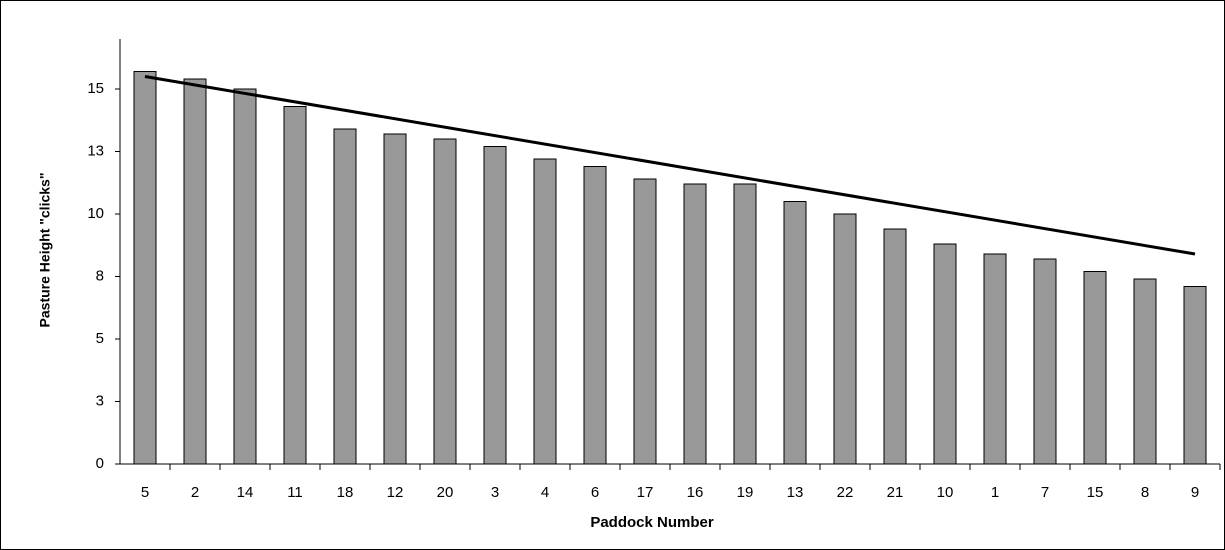 The height and width of the screenshot is (550, 1225). I want to click on y-tick-label: 0, so click(100, 463).